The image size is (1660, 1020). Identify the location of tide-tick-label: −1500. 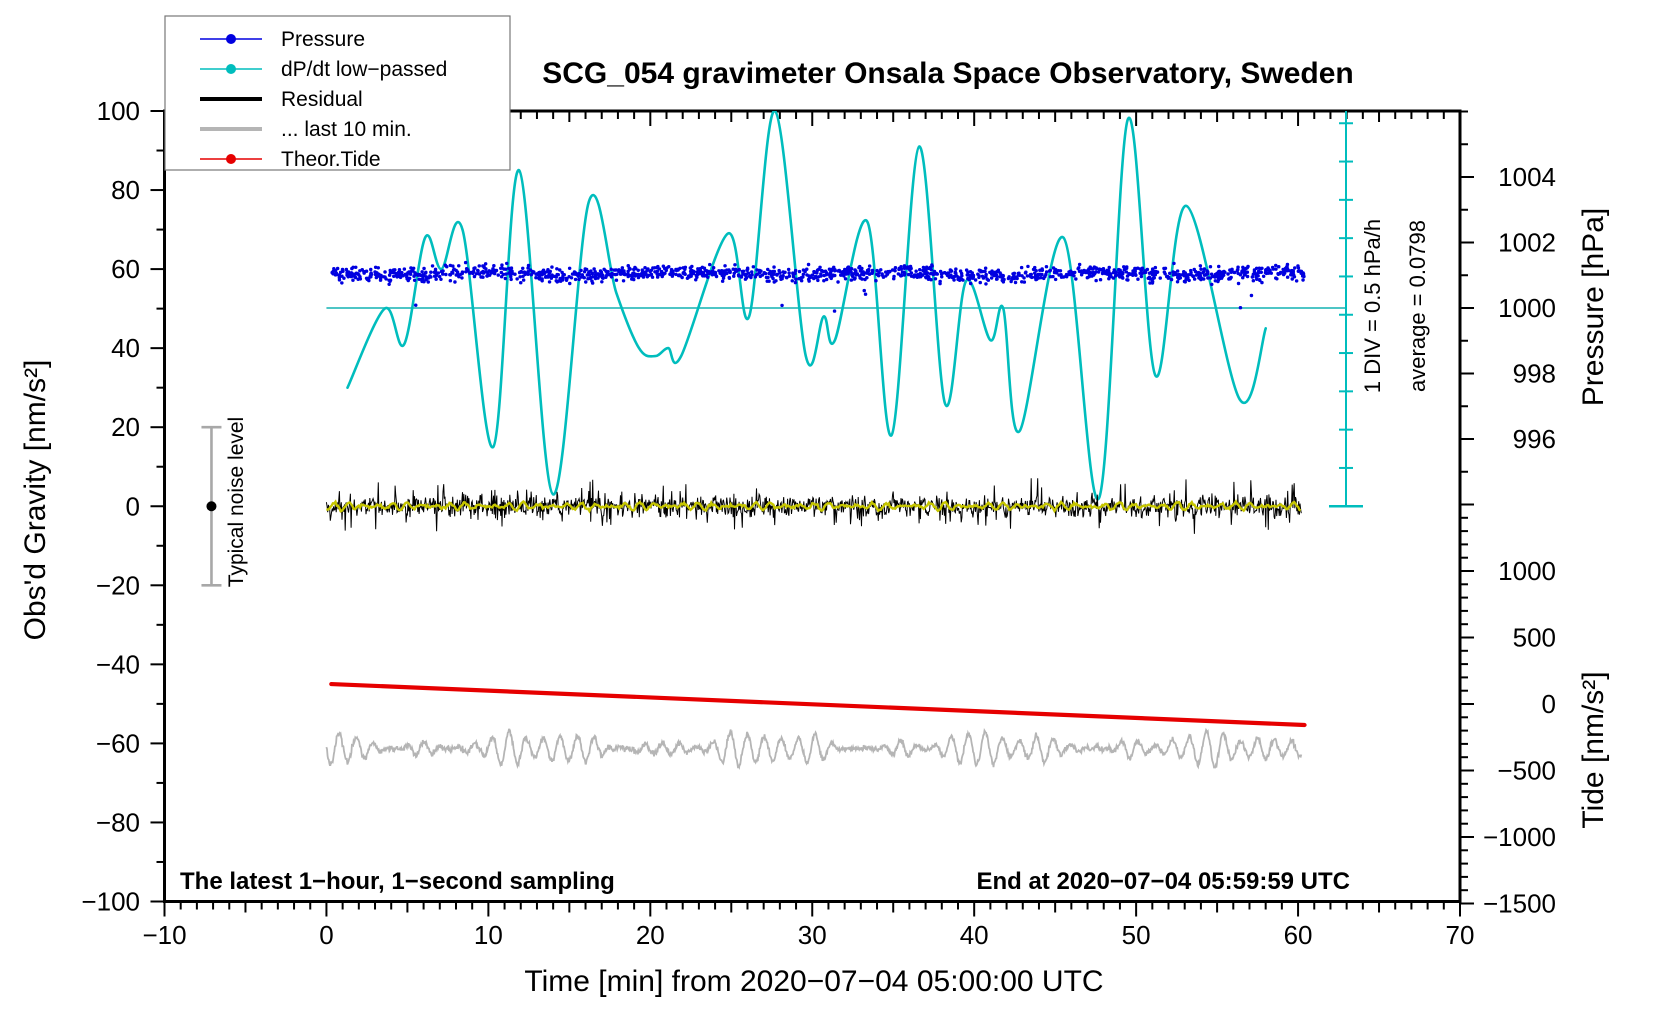
(1519, 904).